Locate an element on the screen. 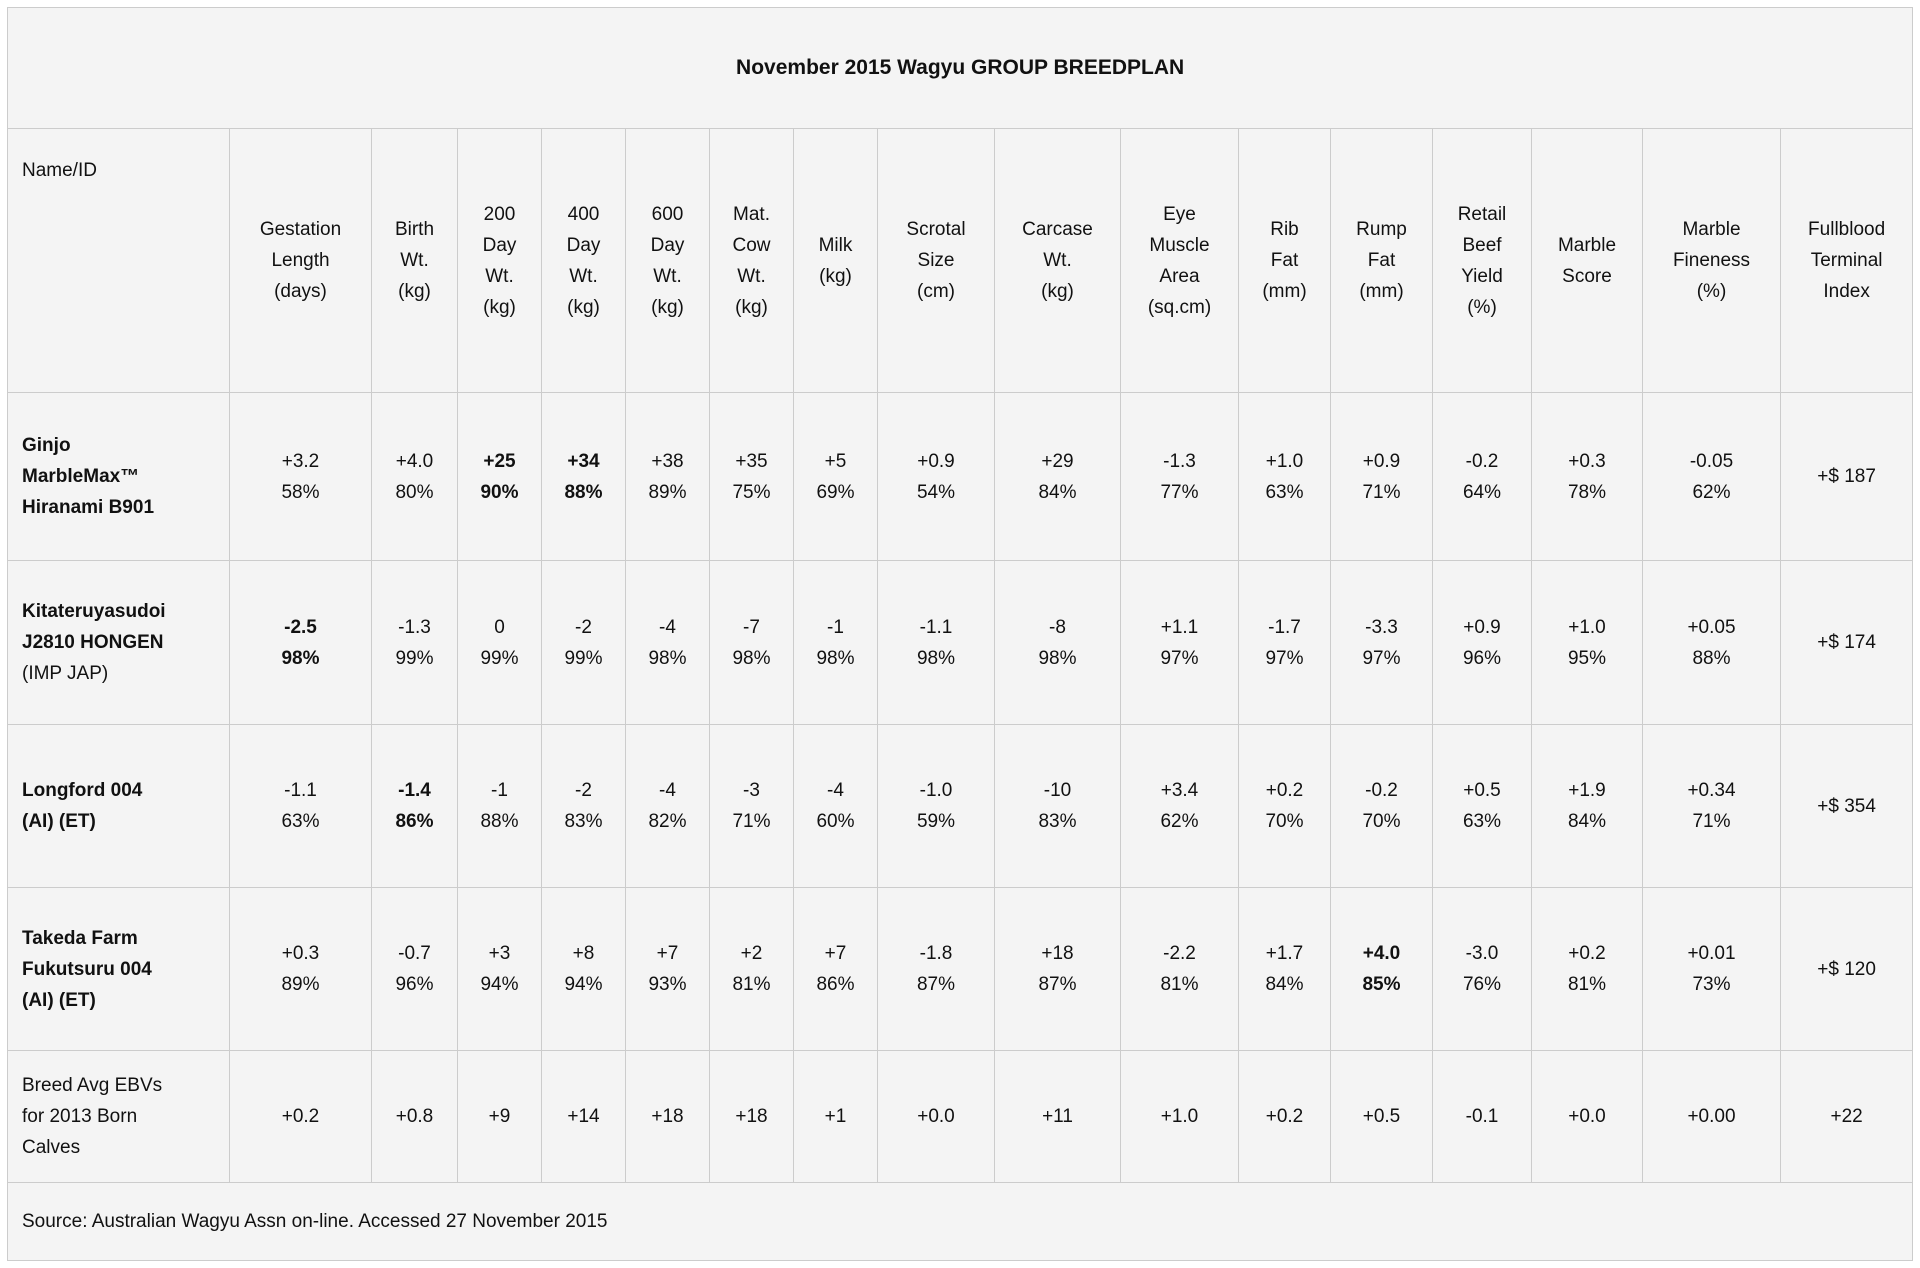  animal-name-cell: Breed Avg EBVs for 2013 Born Calves is located at coordinates (118, 1116).